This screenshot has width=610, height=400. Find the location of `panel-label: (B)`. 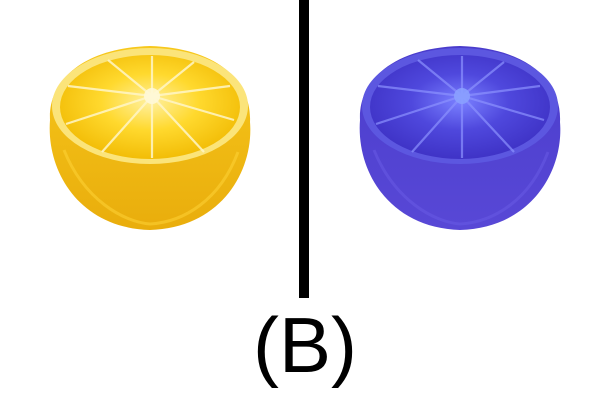

panel-label: (B) is located at coordinates (305, 345).